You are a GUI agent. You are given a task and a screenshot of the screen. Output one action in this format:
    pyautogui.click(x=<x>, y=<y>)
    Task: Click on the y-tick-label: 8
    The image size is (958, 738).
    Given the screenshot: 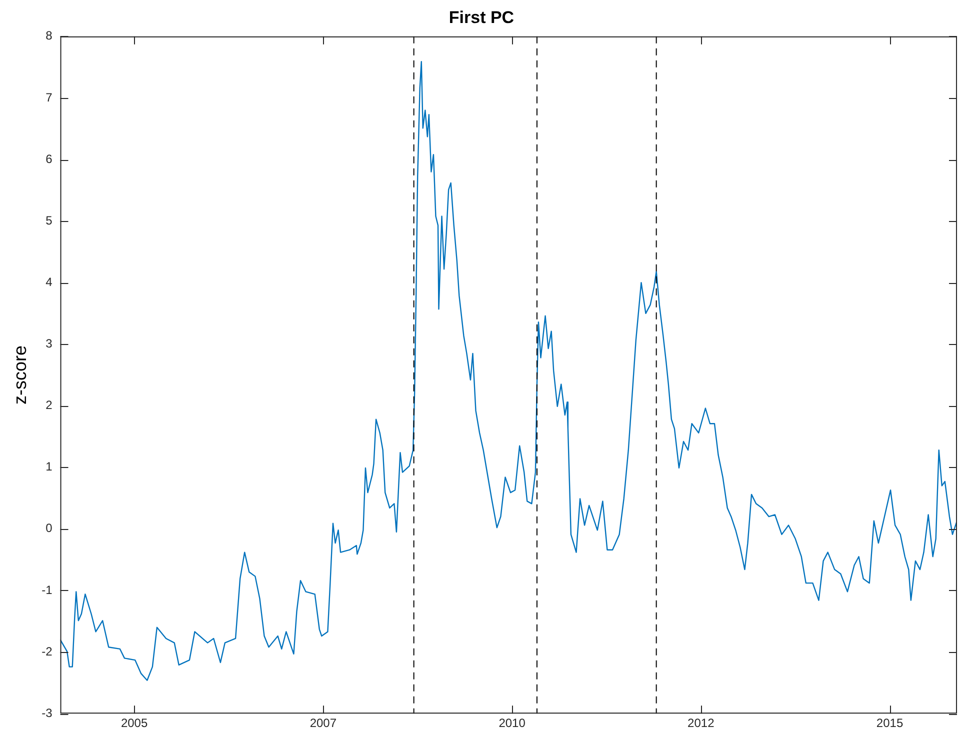 What is the action you would take?
    pyautogui.click(x=49, y=35)
    